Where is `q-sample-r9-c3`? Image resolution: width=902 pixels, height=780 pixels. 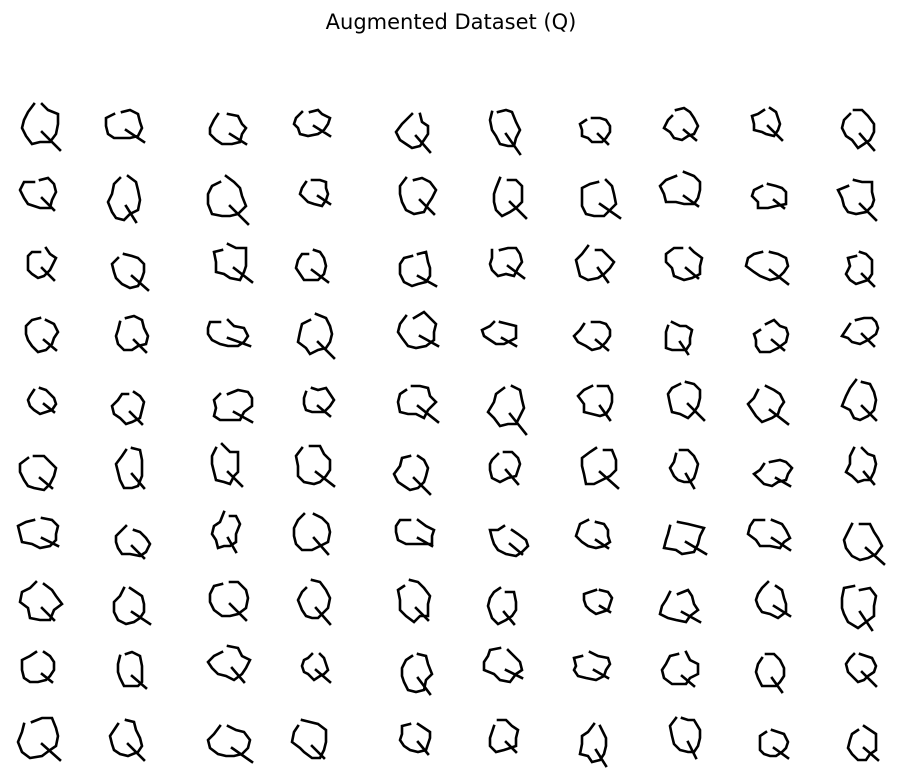
q-sample-r9-c3 is located at coordinates (229, 664).